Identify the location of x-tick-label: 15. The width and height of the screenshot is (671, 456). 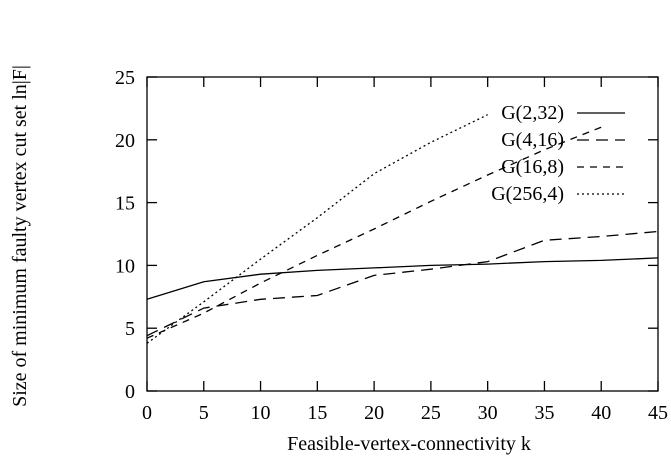
(317, 413).